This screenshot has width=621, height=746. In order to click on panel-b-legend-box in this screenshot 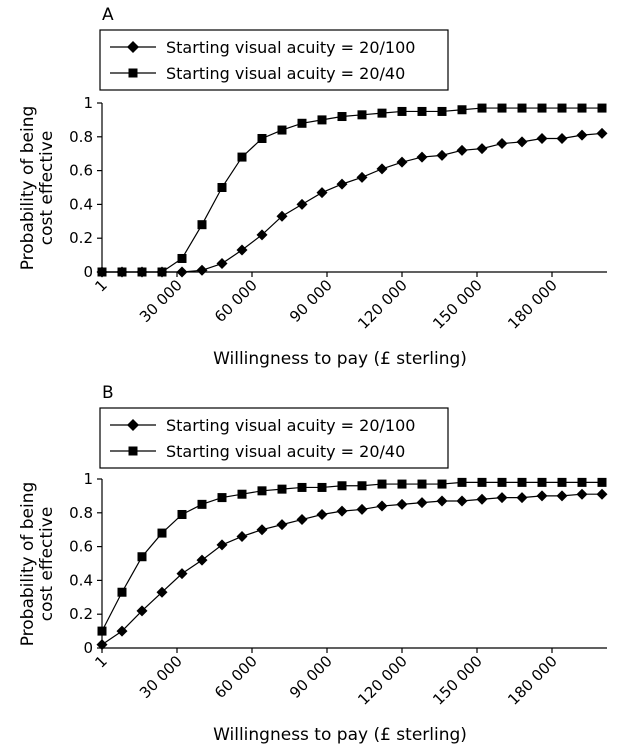, I will do `click(274, 438)`.